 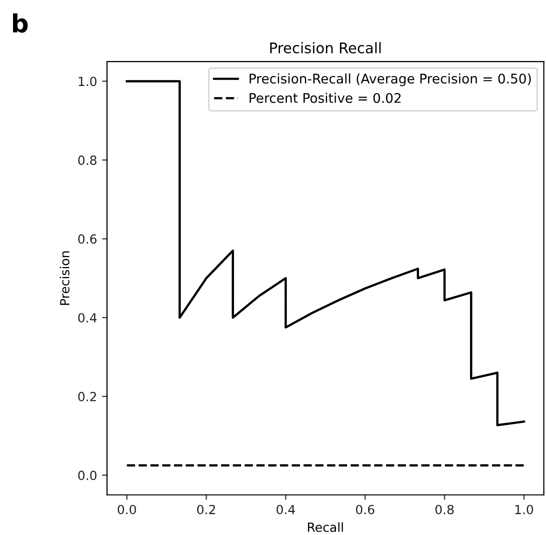 What do you see at coordinates (444, 509) in the screenshot?
I see `x-tick-label: 0.8` at bounding box center [444, 509].